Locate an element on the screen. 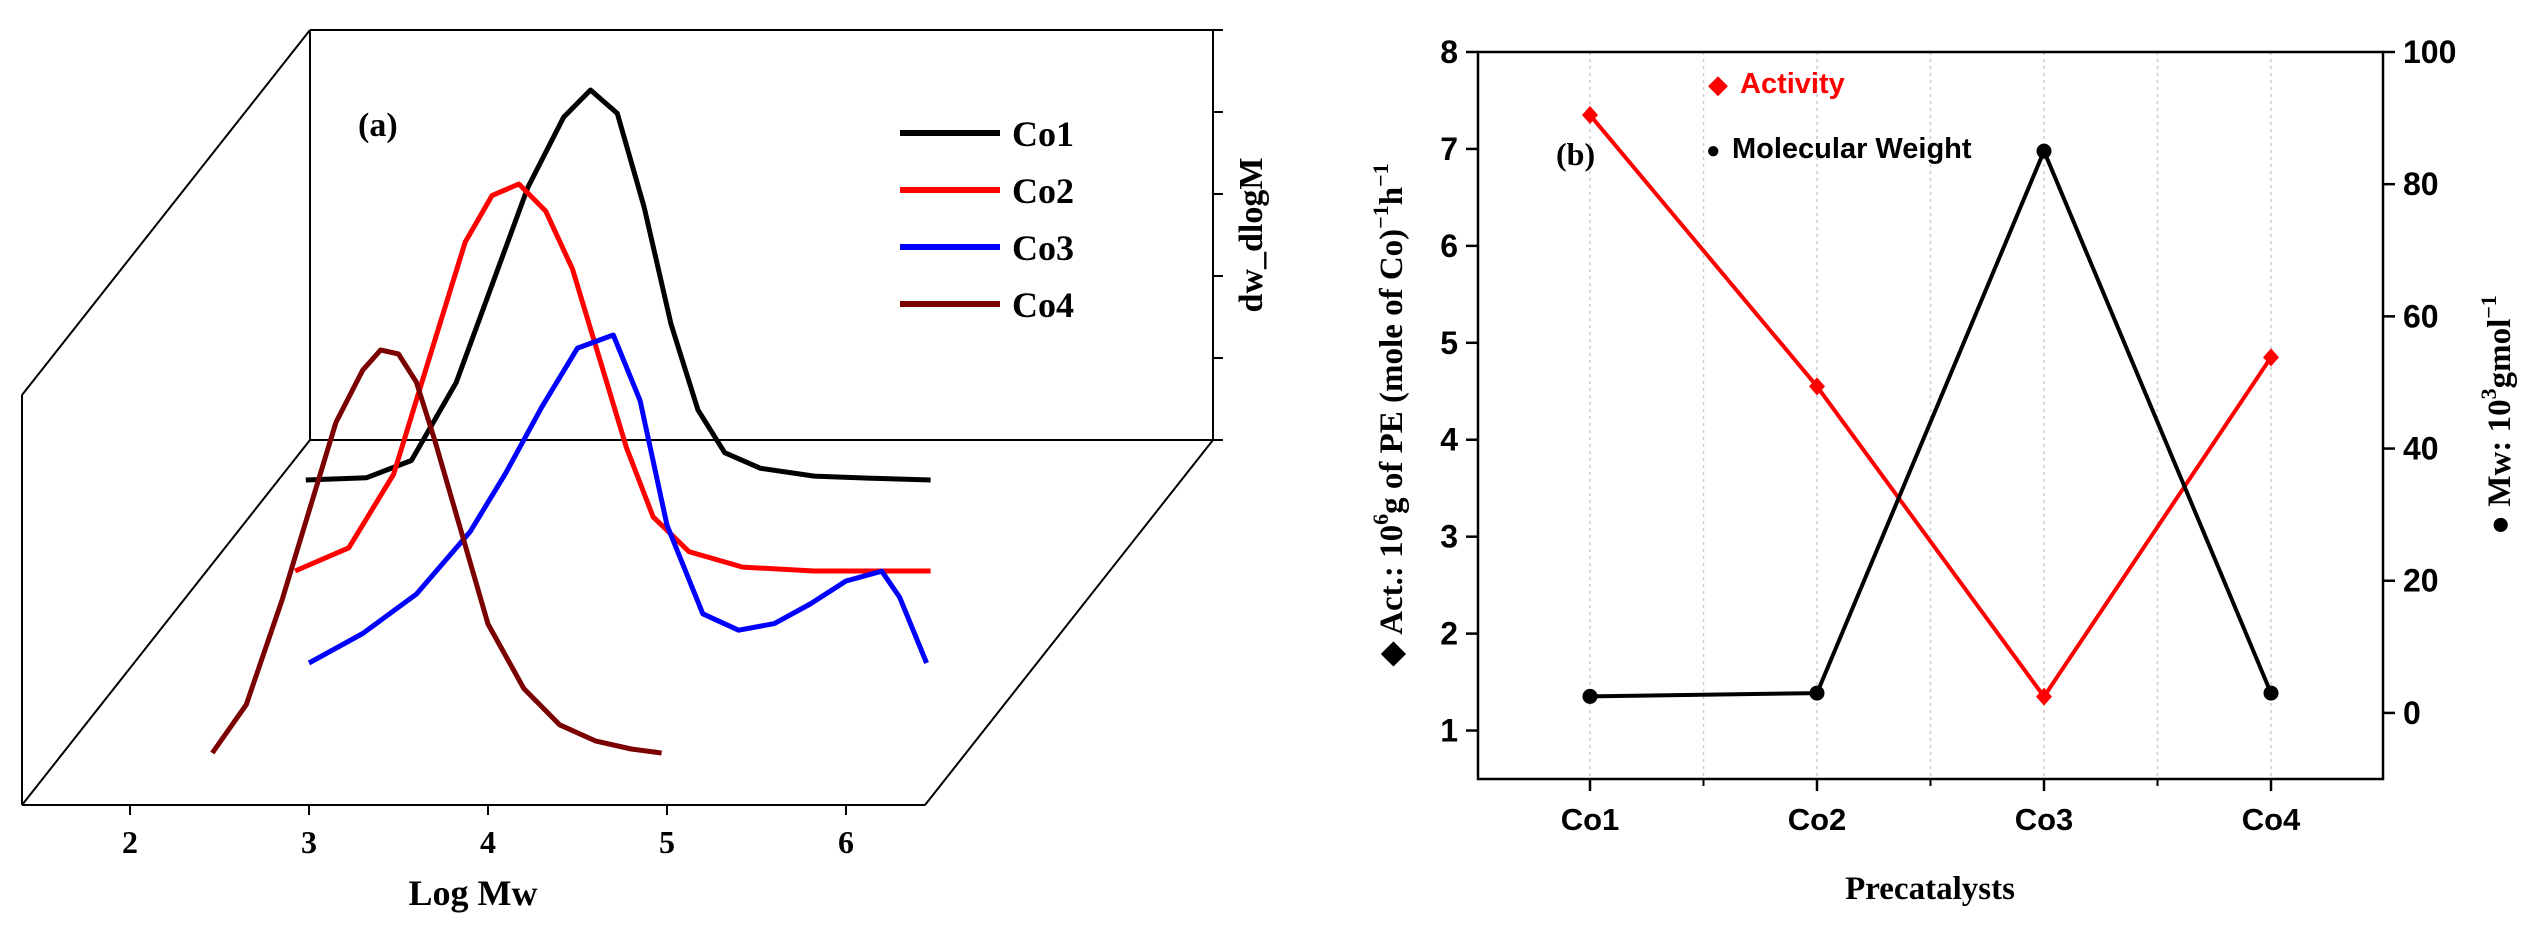  panel-a-x-tick-label: 4 is located at coordinates (488, 842).